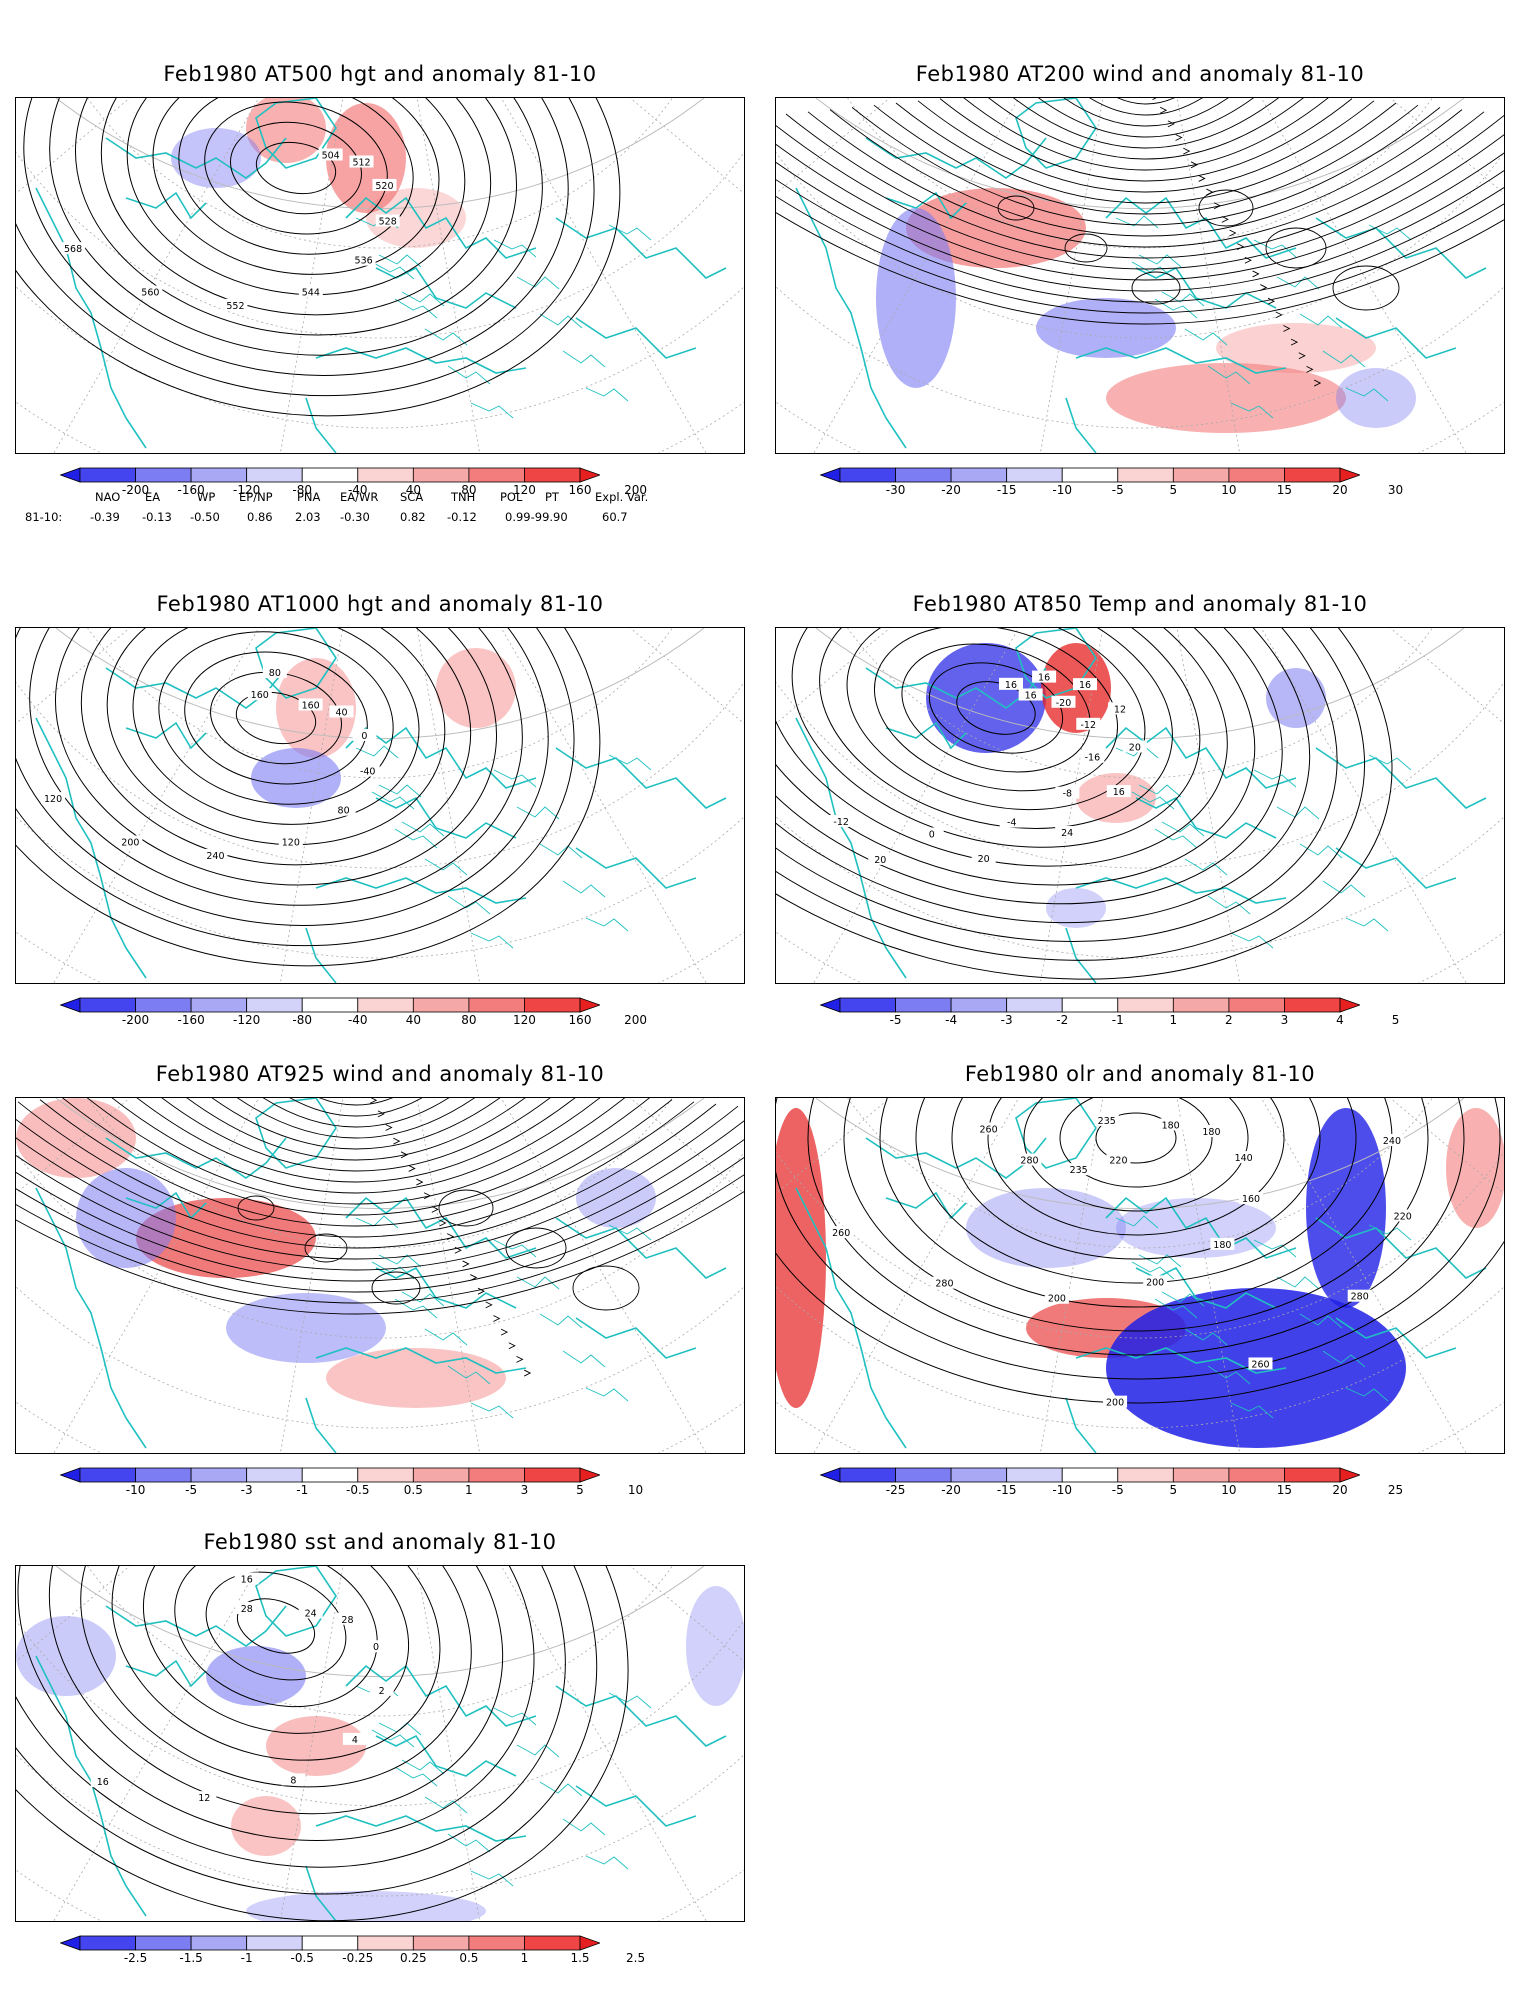 The height and width of the screenshot is (2000, 1520). What do you see at coordinates (380, 1542) in the screenshot?
I see `panel-title: Feb1980 sst and anomaly 81-10` at bounding box center [380, 1542].